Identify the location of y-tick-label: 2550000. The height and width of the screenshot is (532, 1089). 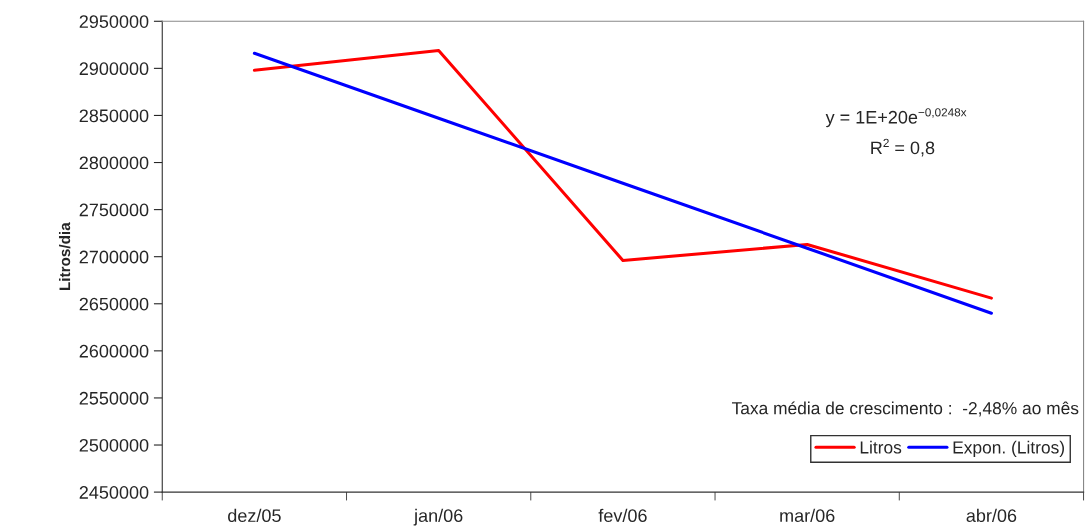
(114, 398).